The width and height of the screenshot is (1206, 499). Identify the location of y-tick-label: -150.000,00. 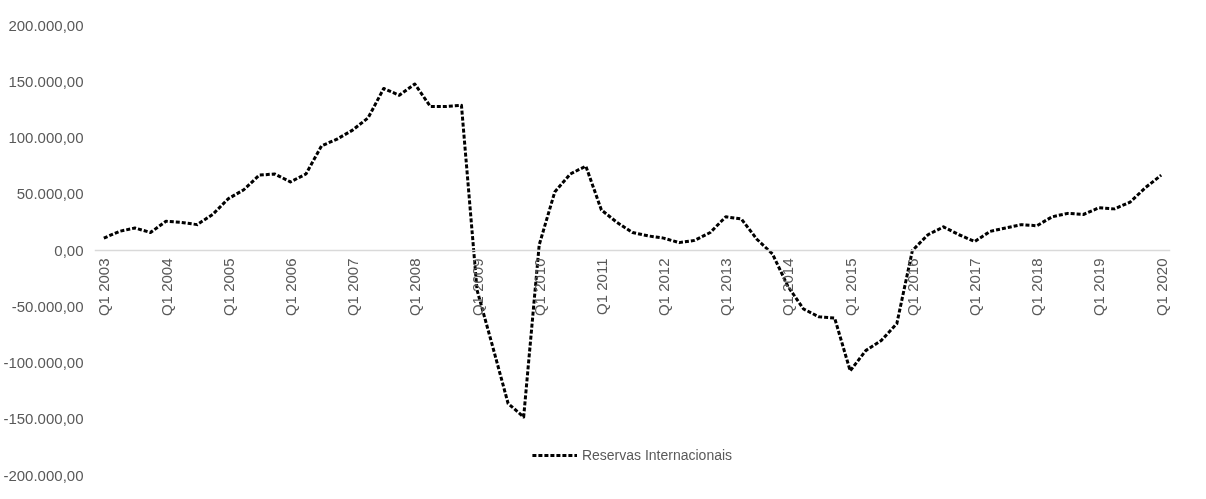
(43, 419).